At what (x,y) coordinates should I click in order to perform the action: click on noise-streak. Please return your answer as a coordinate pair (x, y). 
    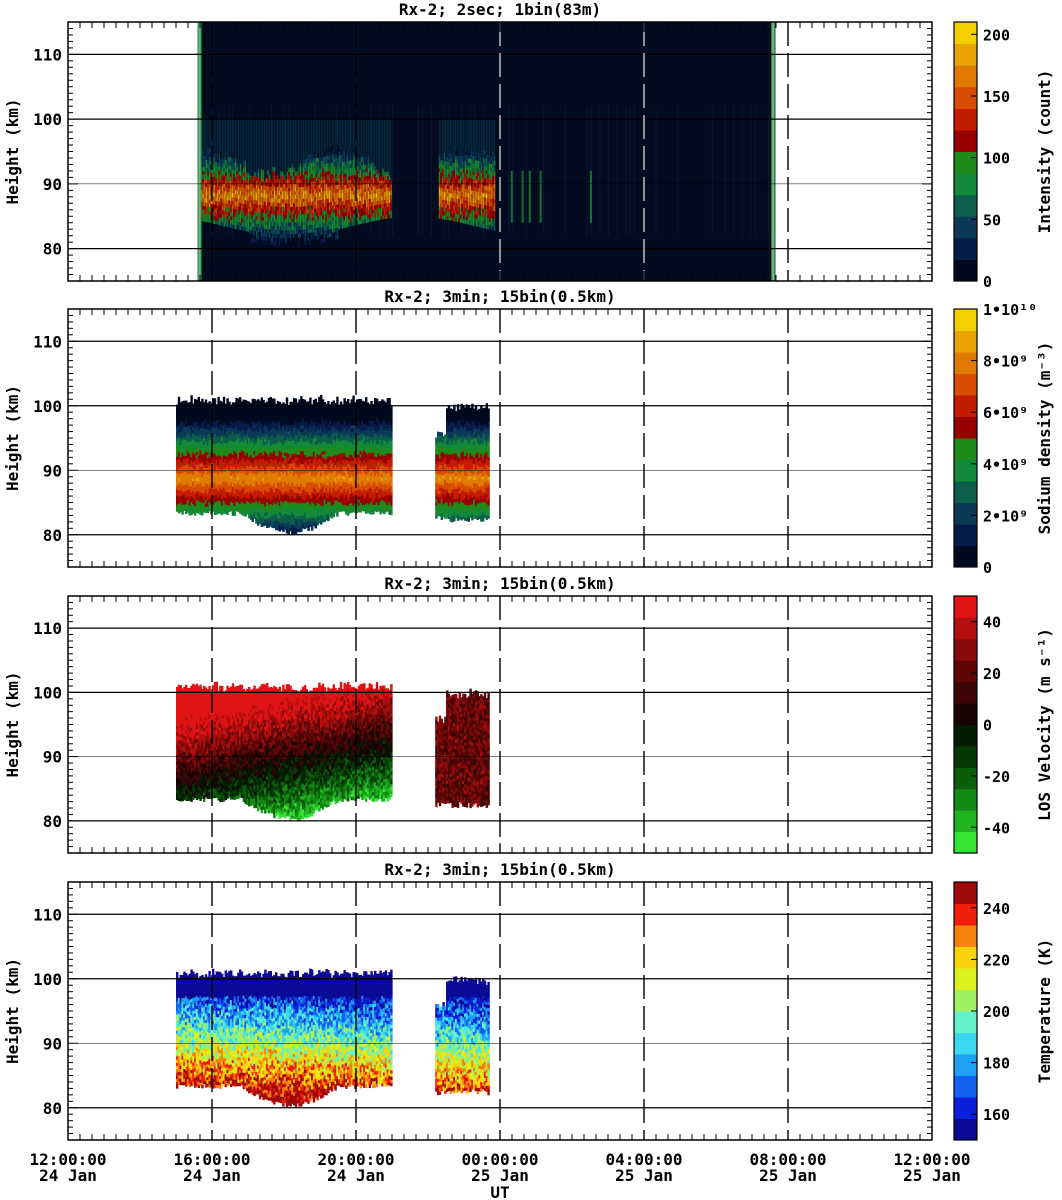
    Looking at the image, I should click on (678, 171).